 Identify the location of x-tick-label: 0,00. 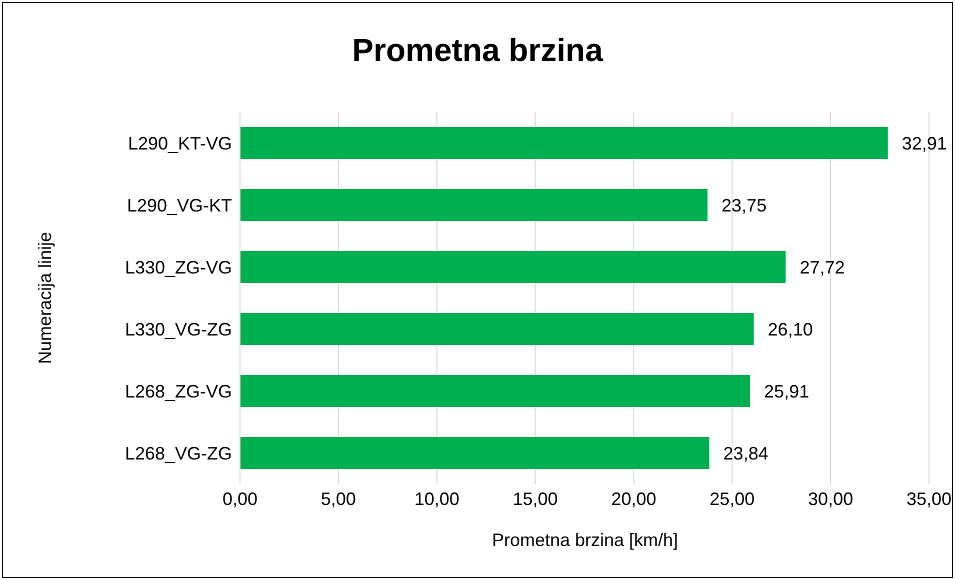
(240, 498).